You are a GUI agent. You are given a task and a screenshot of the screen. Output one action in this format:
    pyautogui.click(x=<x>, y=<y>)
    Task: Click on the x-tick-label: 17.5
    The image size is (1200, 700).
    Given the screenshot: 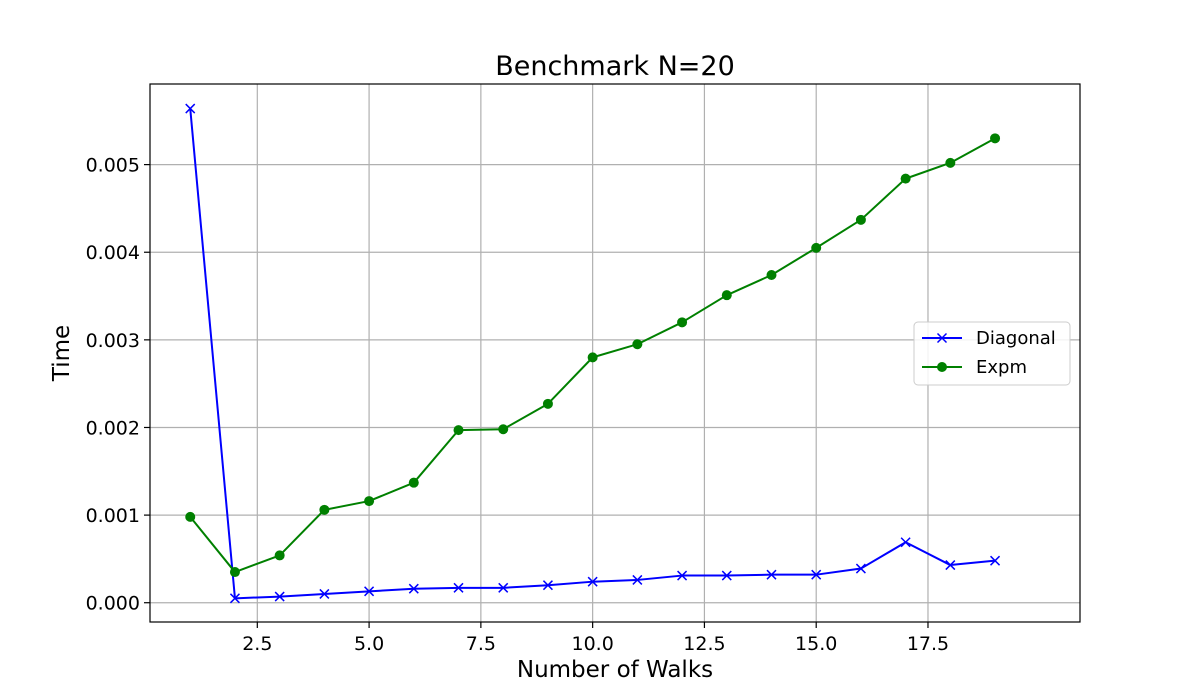 What is the action you would take?
    pyautogui.click(x=928, y=644)
    